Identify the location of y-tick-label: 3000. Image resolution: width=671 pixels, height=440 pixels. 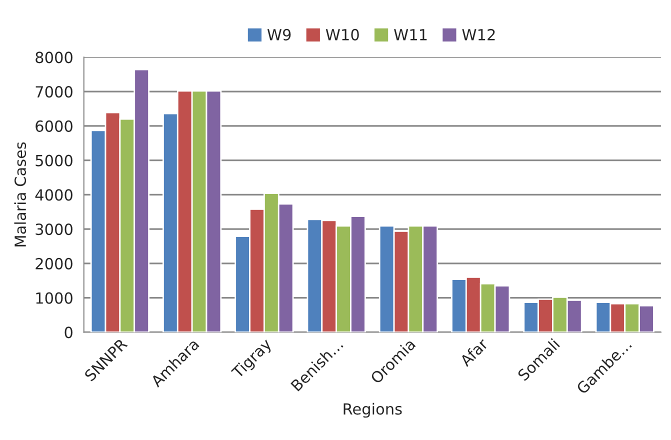
(54, 230).